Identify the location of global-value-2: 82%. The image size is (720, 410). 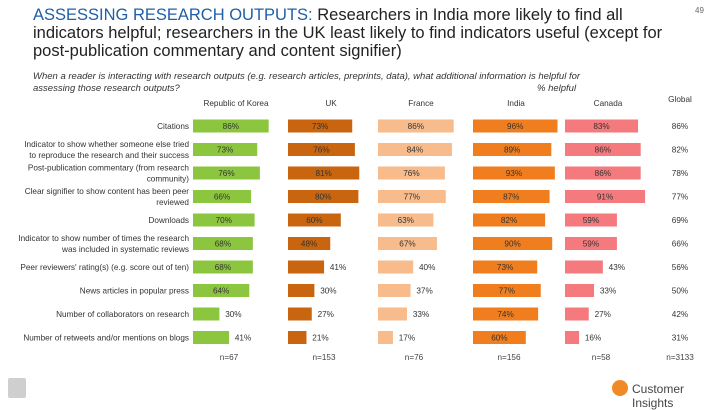
(680, 150).